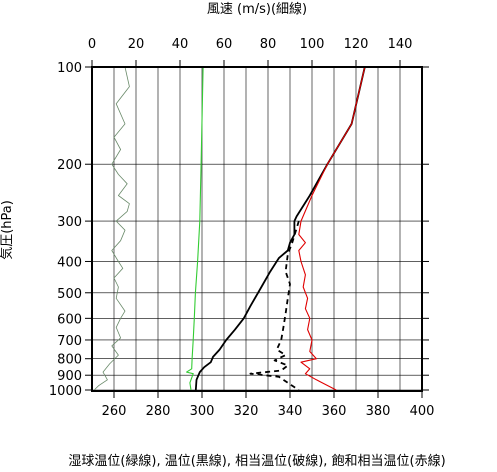 This screenshot has width=497, height=472. I want to click on equivalent-potential-temp-line, so click(274, 305).